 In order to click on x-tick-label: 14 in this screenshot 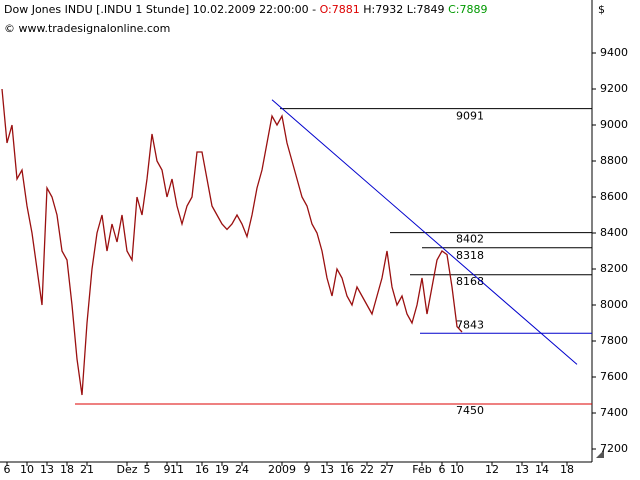, I will do `click(542, 469)`.